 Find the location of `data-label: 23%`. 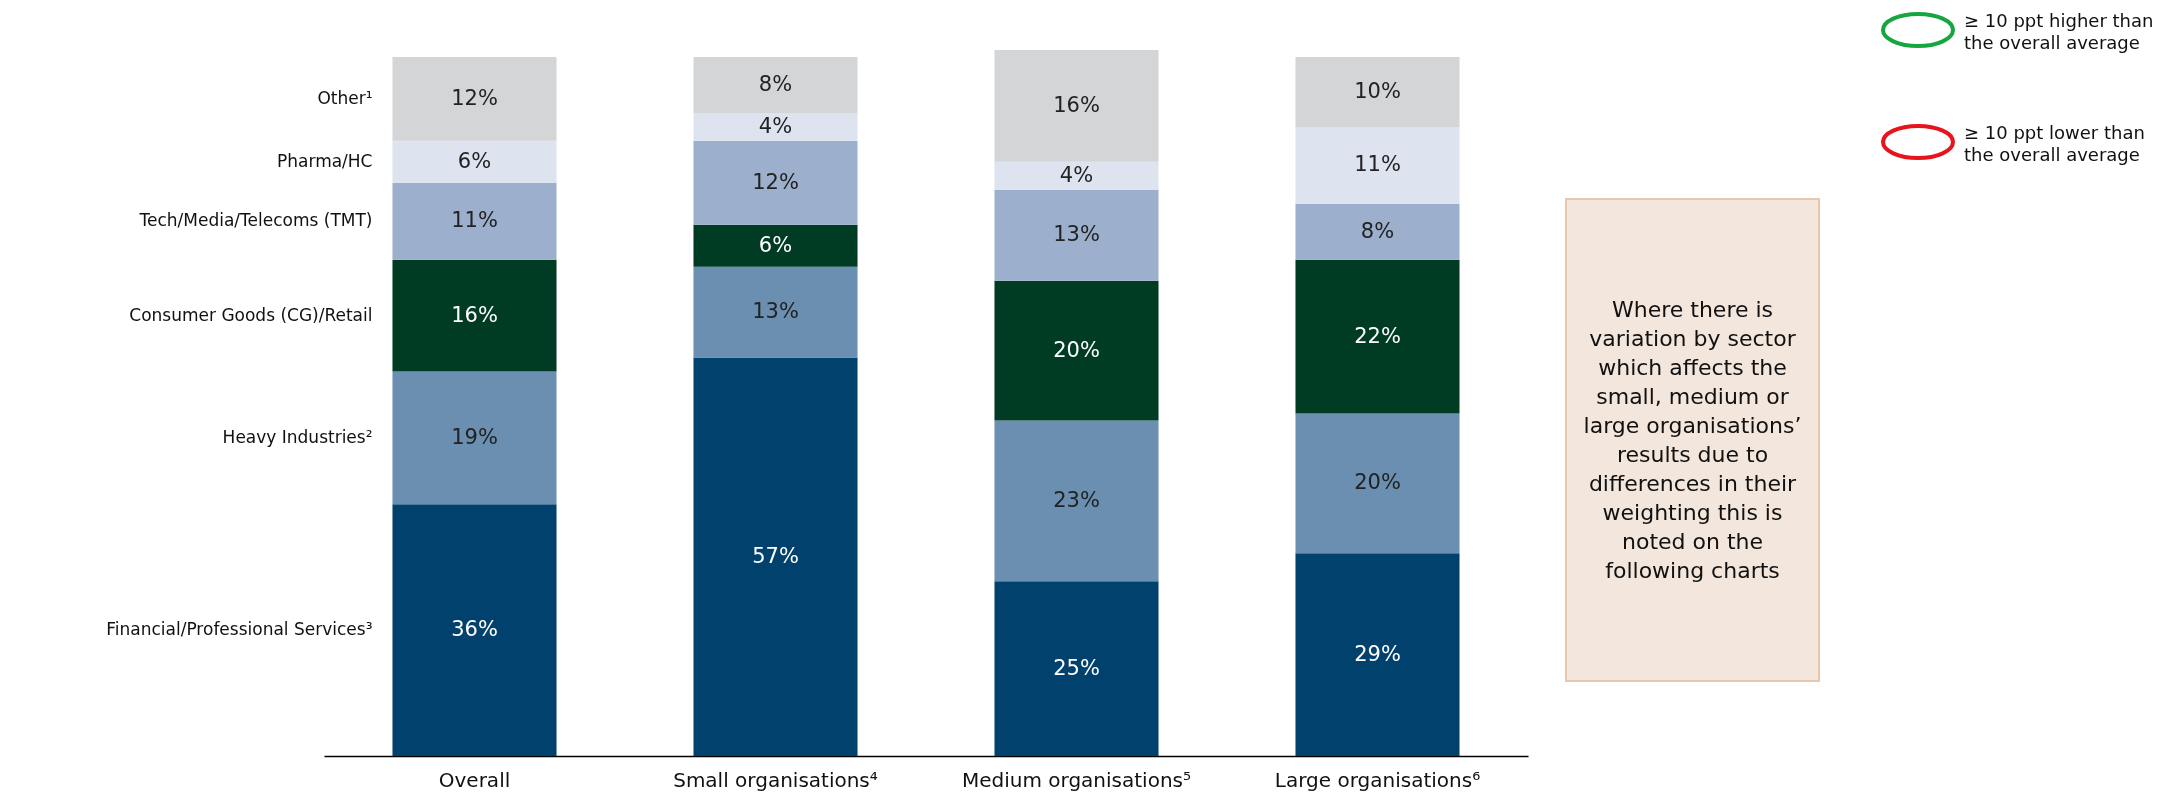

data-label: 23% is located at coordinates (1076, 499).